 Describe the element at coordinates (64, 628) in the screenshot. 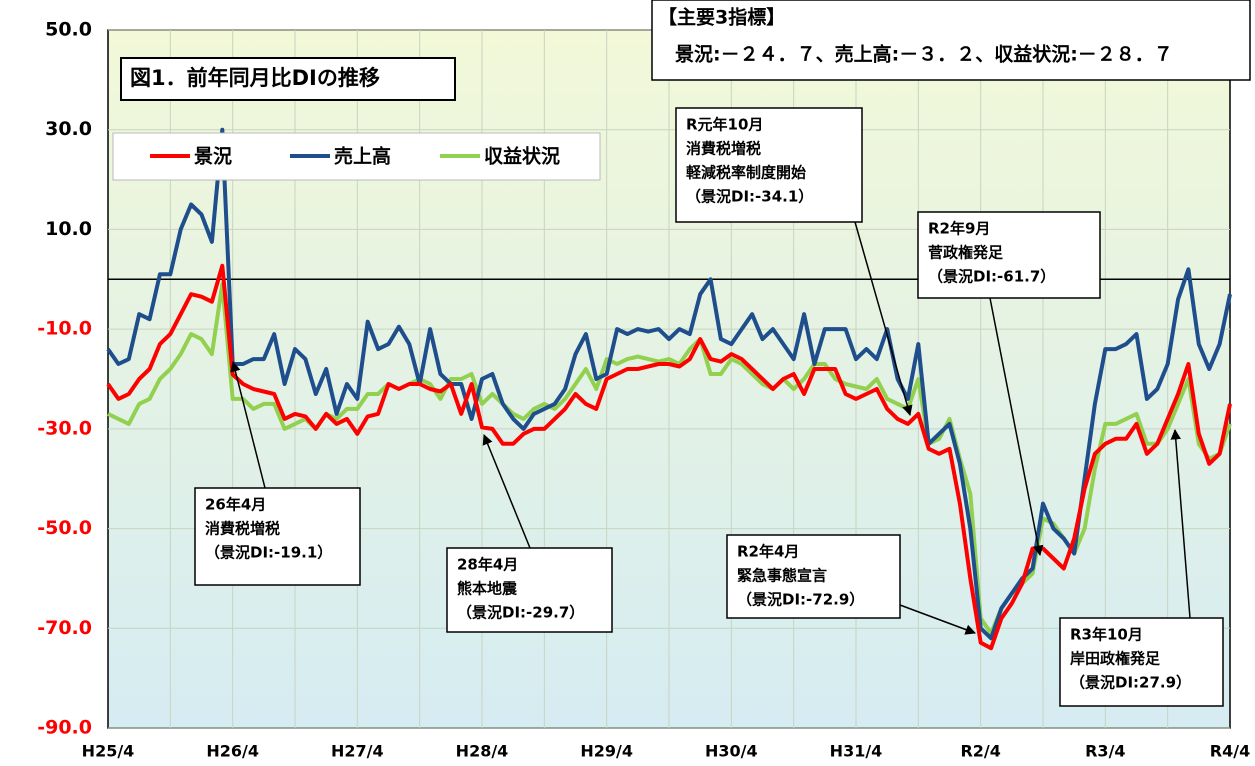

I see `y-tick-label: -70.0` at that location.